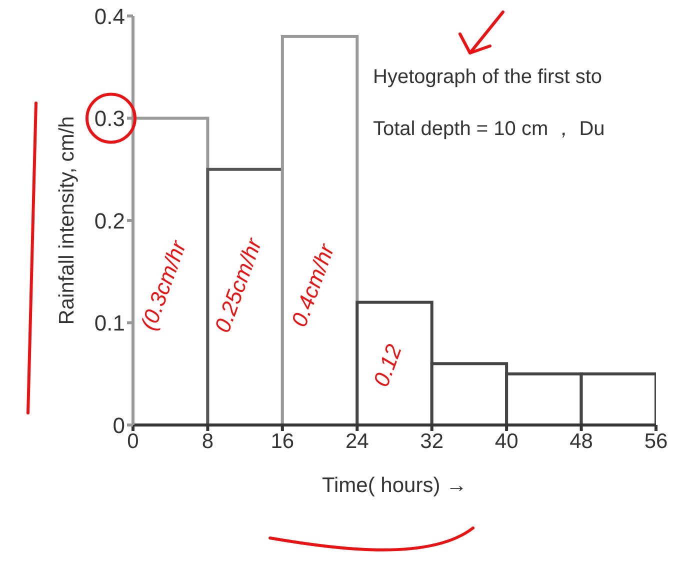 This screenshot has width=679, height=561. Describe the element at coordinates (395, 485) in the screenshot. I see `x-axis-title: Time( hours) →` at that location.